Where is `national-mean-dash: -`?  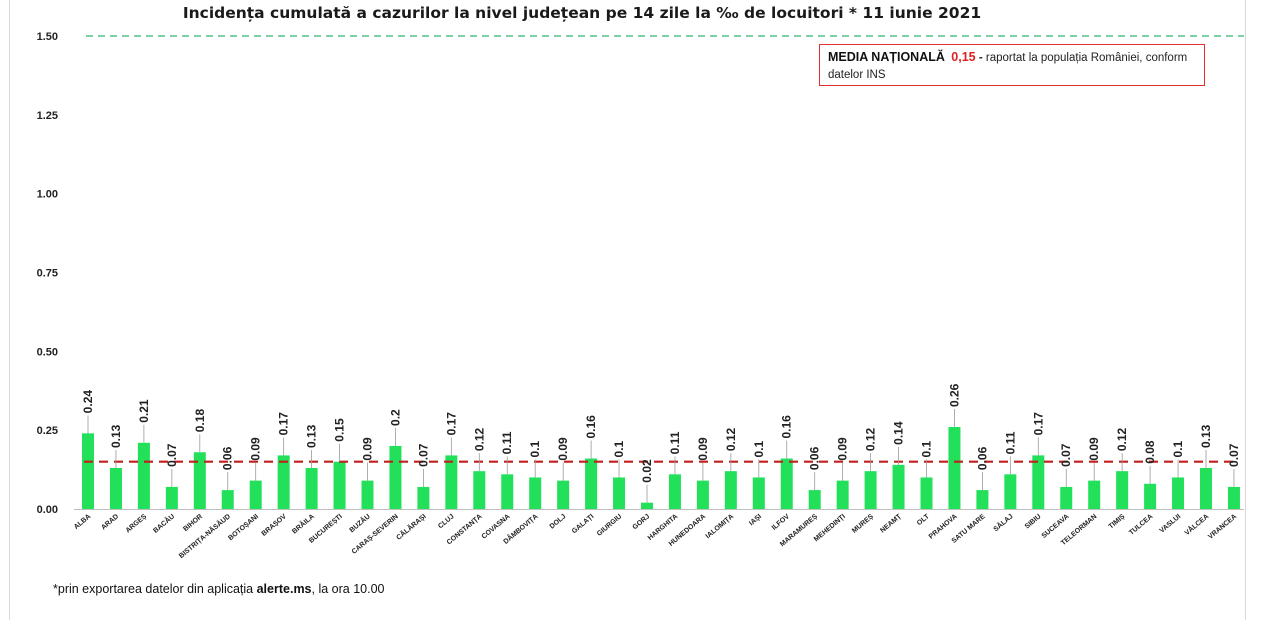
national-mean-dash: - is located at coordinates (980, 58).